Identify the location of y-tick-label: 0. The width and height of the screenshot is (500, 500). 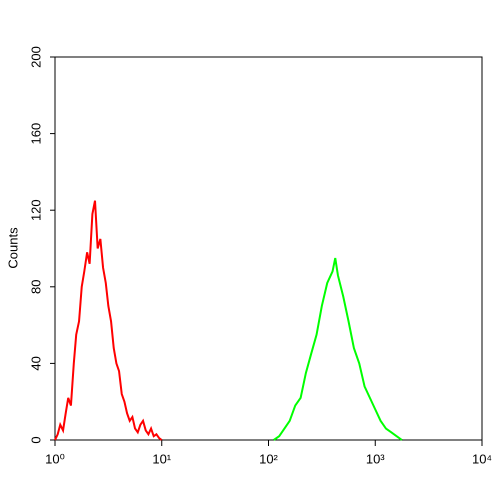
(35, 439).